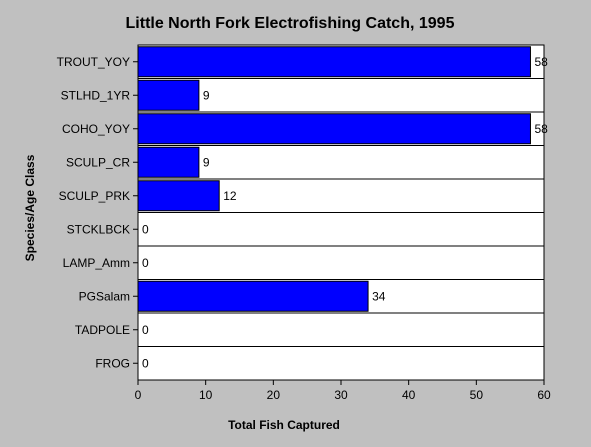 The image size is (591, 447). Describe the element at coordinates (284, 425) in the screenshot. I see `x-axis-label: Total Fish Captured` at that location.